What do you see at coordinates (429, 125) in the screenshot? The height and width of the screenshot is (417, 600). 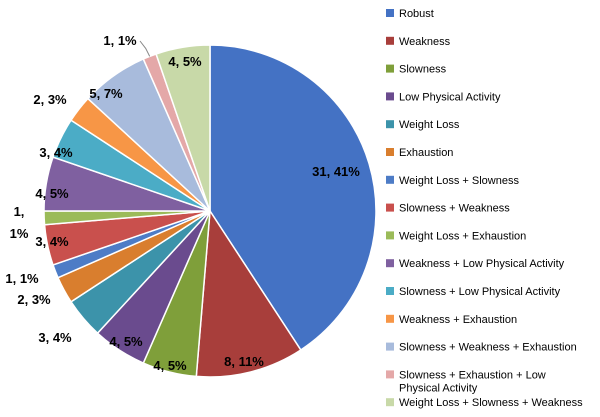 I see `legend-label: Weight Loss` at bounding box center [429, 125].